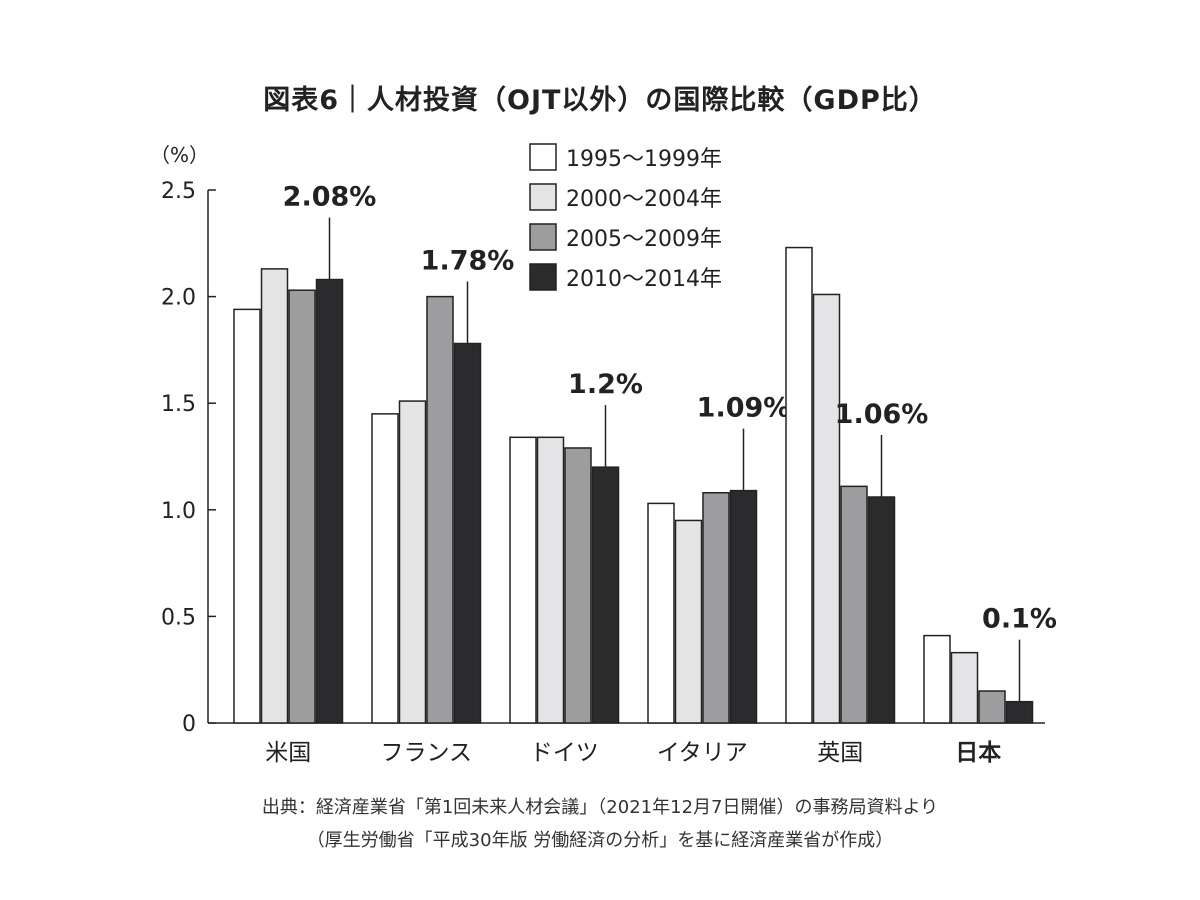 The image size is (1200, 900). I want to click on x-tick-label: 日本, so click(978, 753).